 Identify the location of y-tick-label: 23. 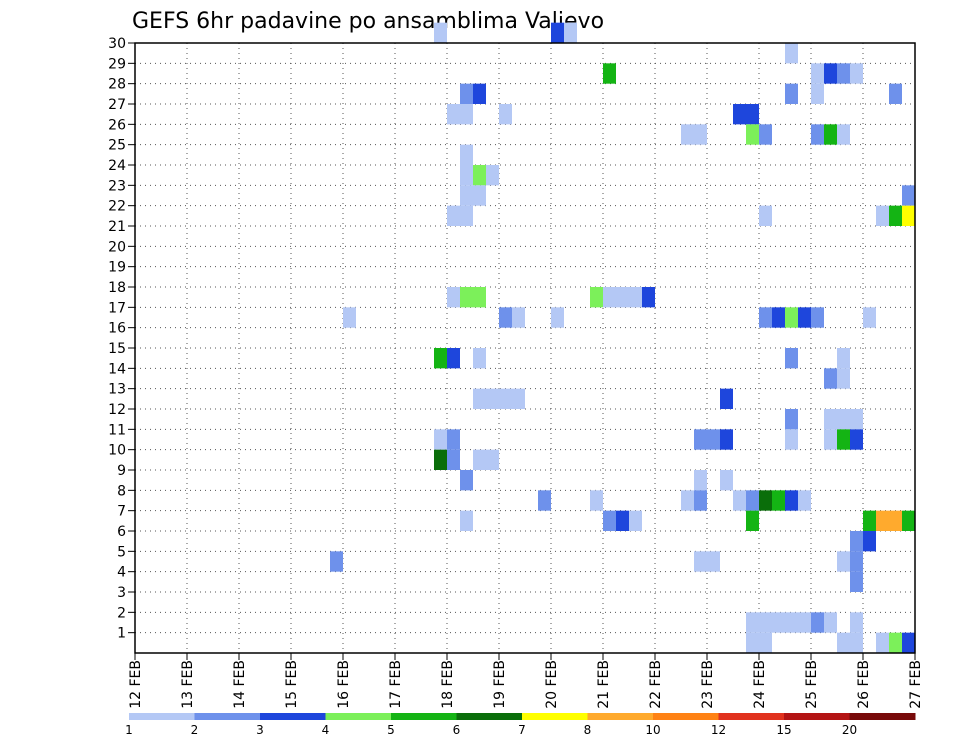
(117, 186).